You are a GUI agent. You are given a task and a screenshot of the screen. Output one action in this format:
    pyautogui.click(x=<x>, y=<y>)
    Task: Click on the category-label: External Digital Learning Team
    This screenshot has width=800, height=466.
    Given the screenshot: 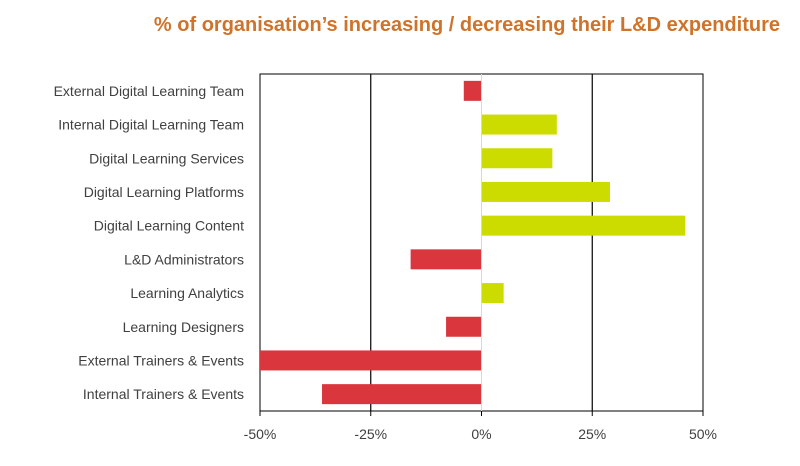 What is the action you would take?
    pyautogui.click(x=149, y=91)
    